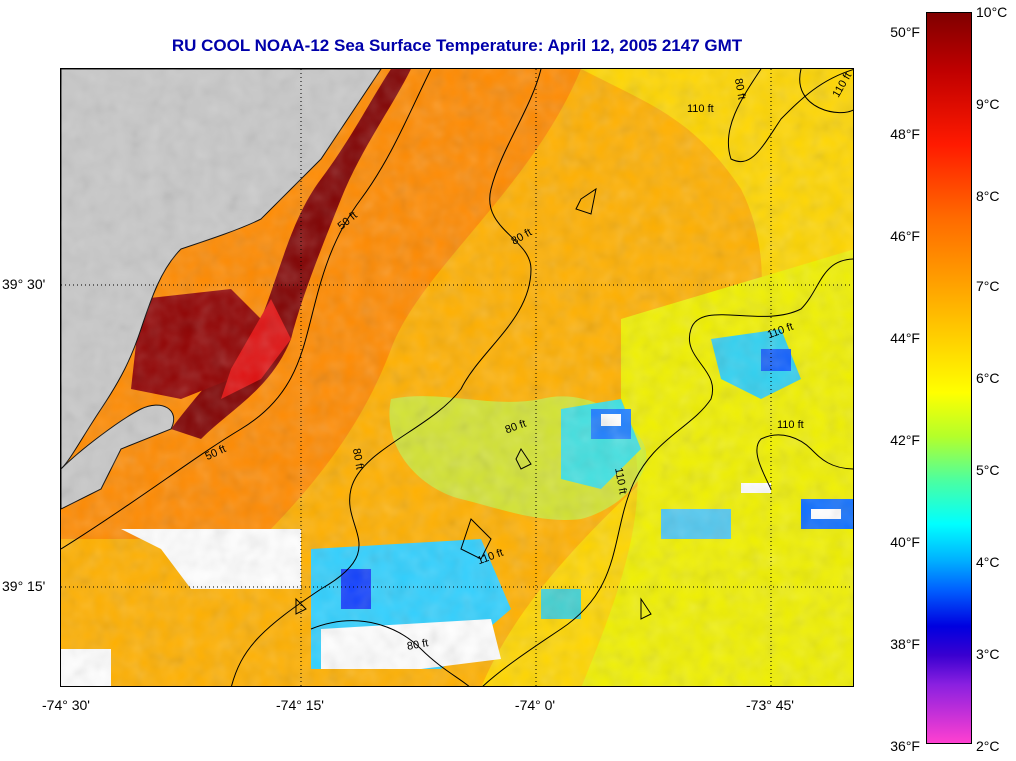 Image resolution: width=1016 pixels, height=761 pixels. I want to click on colorbar-f-label: 48°F, so click(905, 134).